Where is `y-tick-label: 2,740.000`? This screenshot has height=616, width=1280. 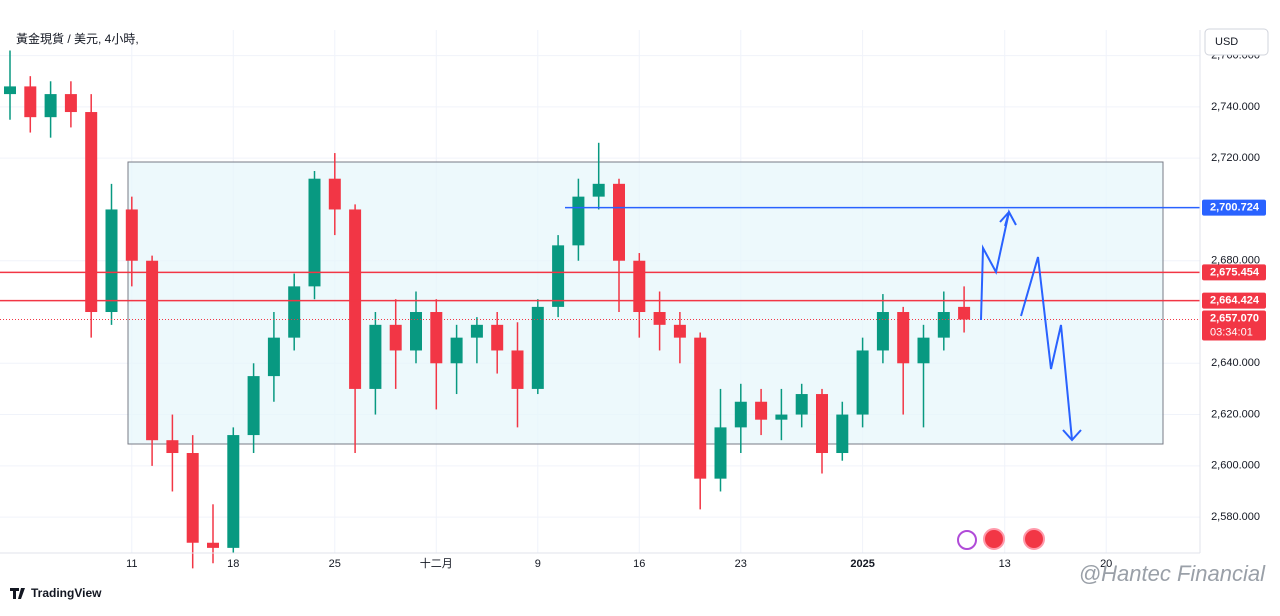
y-tick-label: 2,740.000 is located at coordinates (1235, 107).